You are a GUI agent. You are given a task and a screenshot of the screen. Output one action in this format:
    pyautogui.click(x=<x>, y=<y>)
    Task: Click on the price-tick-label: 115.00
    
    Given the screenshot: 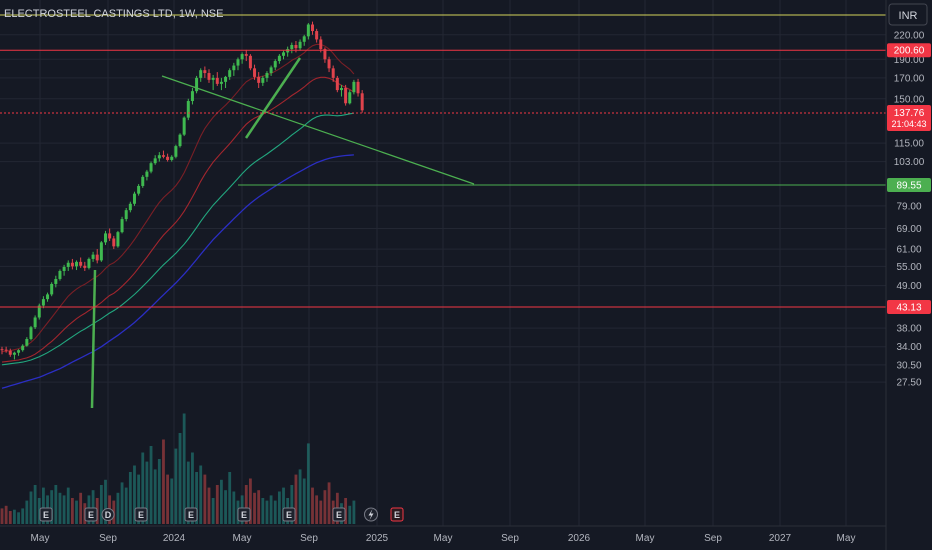 What is the action you would take?
    pyautogui.click(x=909, y=144)
    